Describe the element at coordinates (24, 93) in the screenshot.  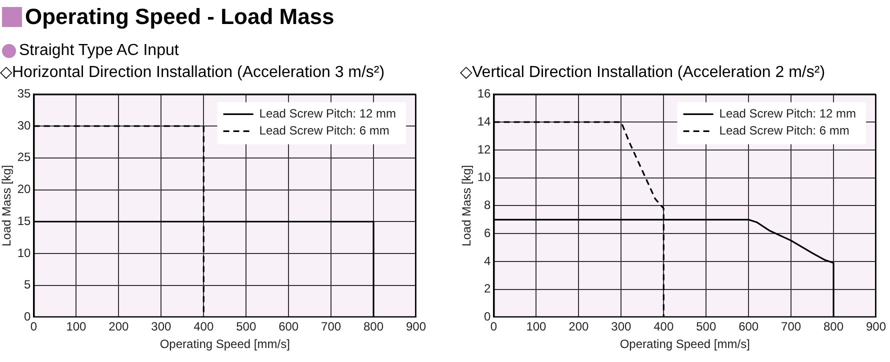
I see `y-tick-label: 35` at that location.